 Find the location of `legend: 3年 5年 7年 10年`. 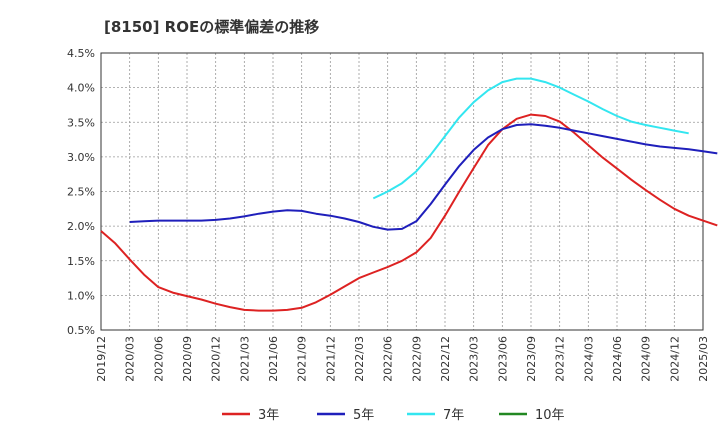

legend: 3年 5年 7年 10年 is located at coordinates (393, 415).